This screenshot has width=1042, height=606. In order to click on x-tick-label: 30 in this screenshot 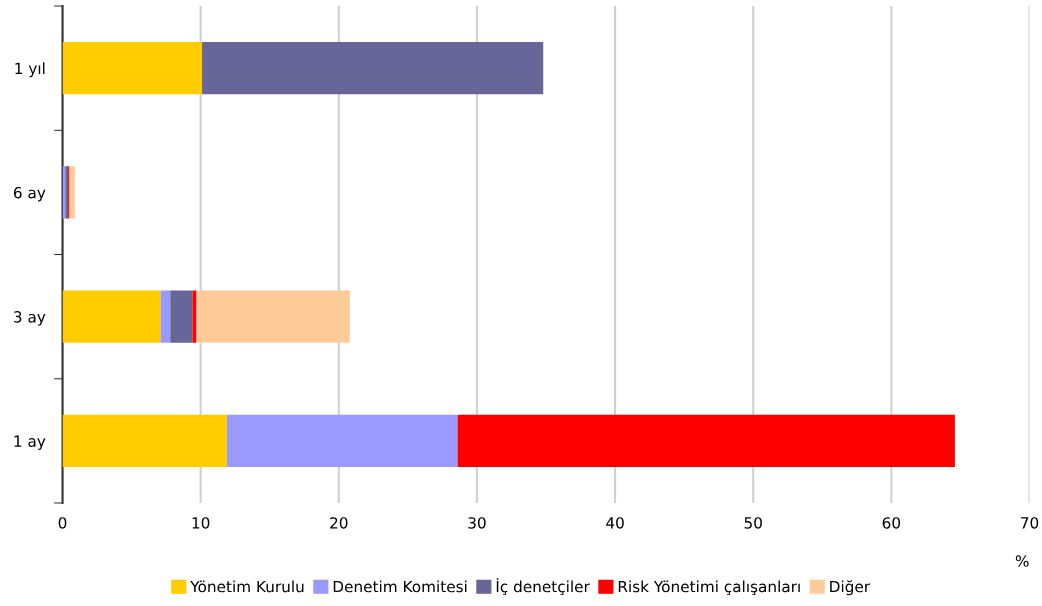, I will do `click(477, 523)`.